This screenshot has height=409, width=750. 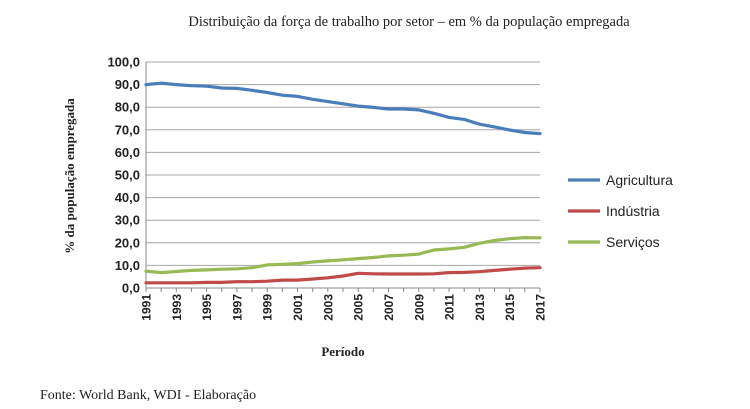 What do you see at coordinates (123, 62) in the screenshot?
I see `y-tick-label: 100,0` at bounding box center [123, 62].